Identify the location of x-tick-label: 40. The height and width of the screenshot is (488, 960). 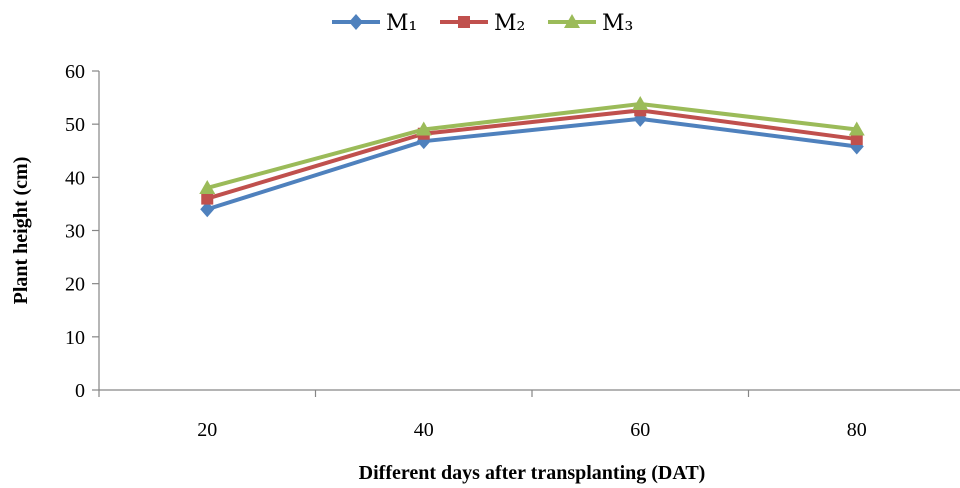
(424, 430).